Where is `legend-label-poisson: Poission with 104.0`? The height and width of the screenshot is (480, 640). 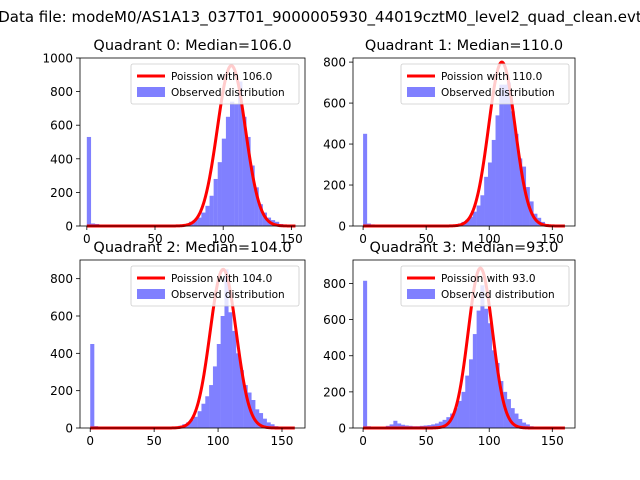
legend-label-poisson: Poission with 104.0 is located at coordinates (221, 279).